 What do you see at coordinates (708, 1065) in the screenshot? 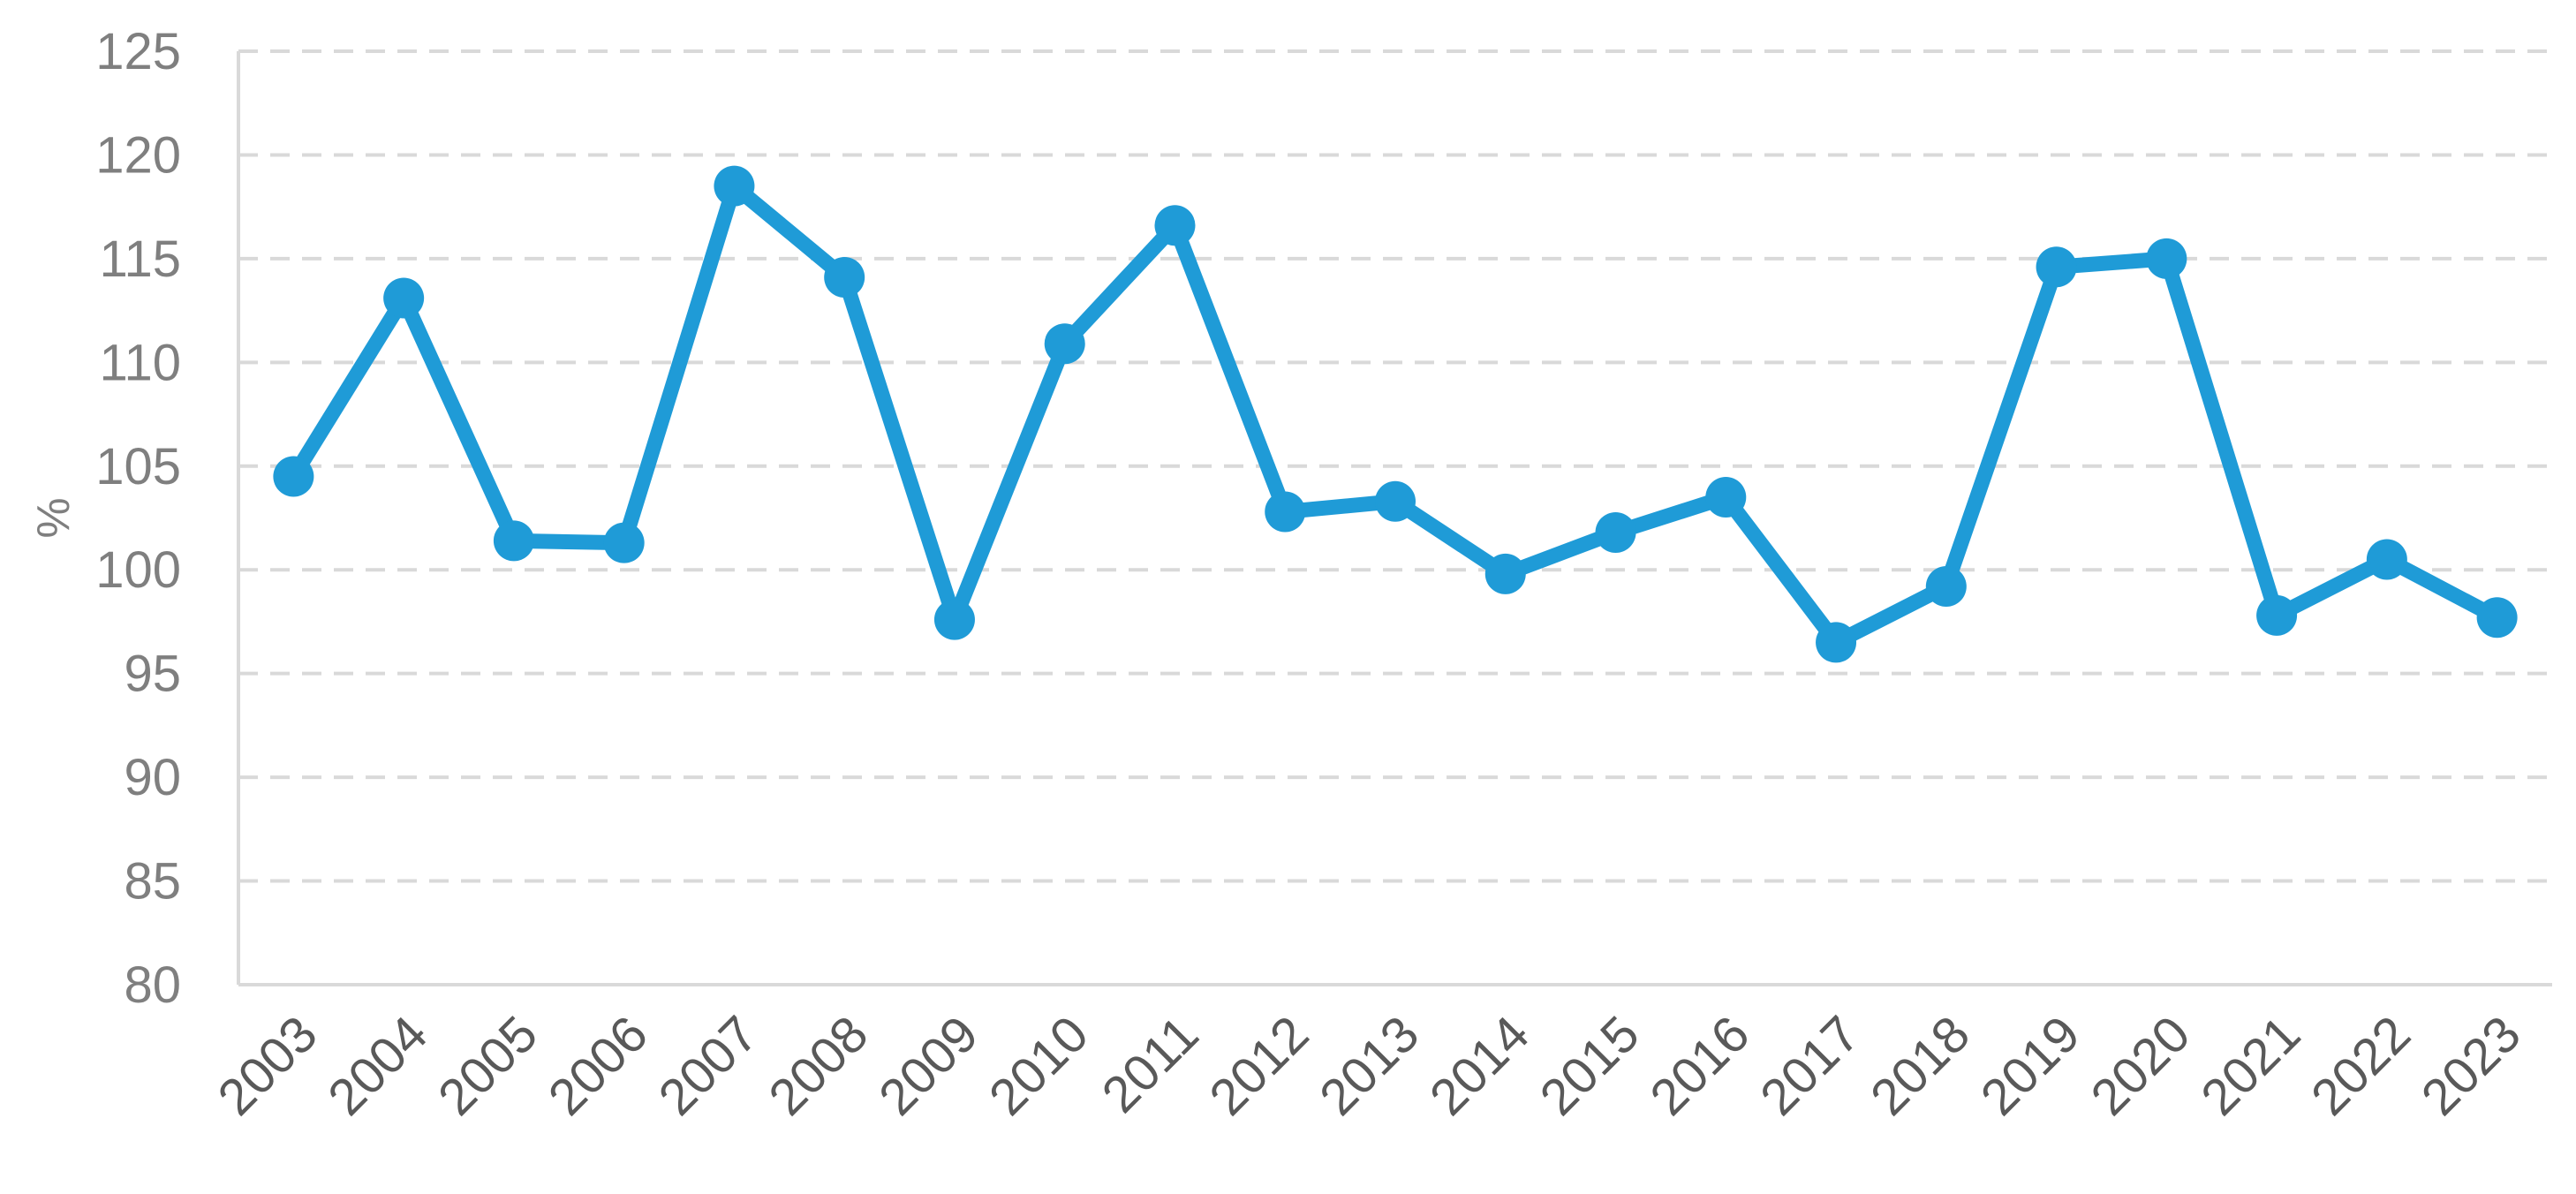
I see `x-tick-label: 2007` at bounding box center [708, 1065].